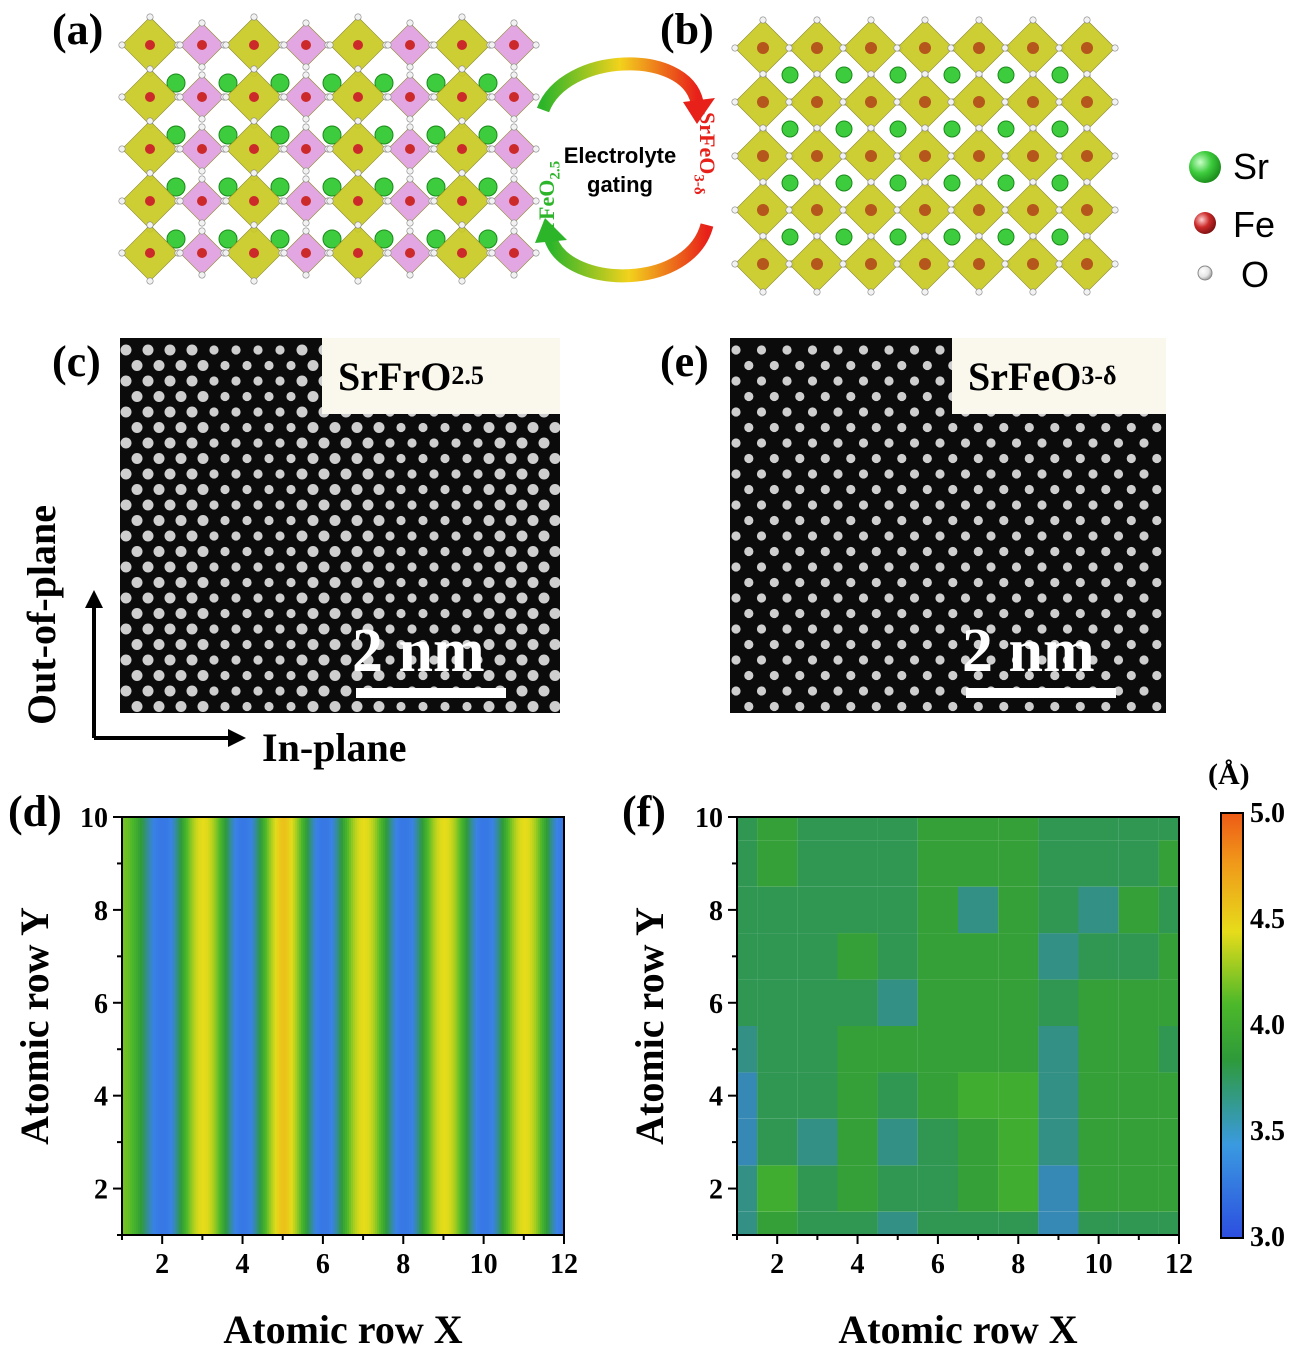 This screenshot has height=1360, width=1300. What do you see at coordinates (1267, 813) in the screenshot?
I see `colorbar-tick-5: 5.0` at bounding box center [1267, 813].